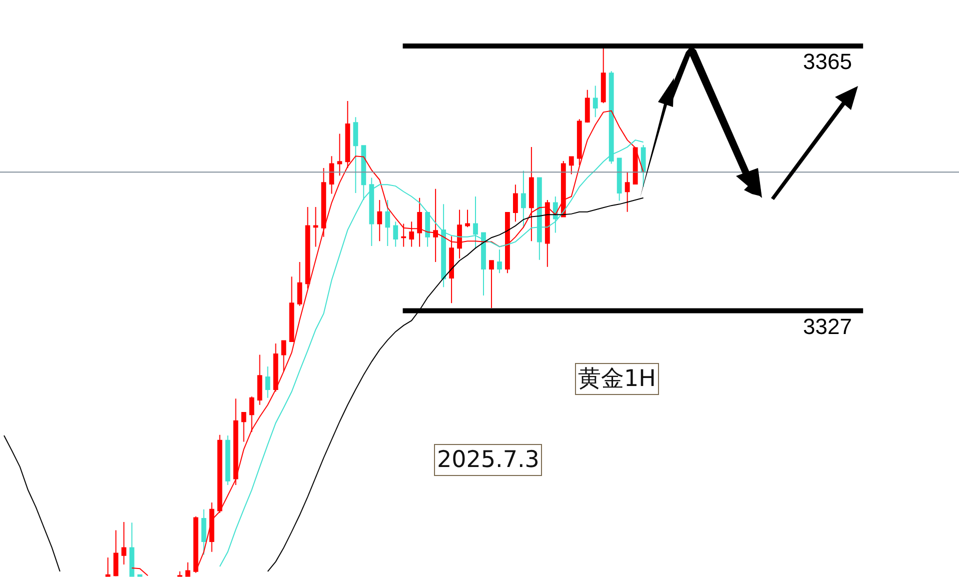 The width and height of the screenshot is (959, 577). What do you see at coordinates (827, 326) in the screenshot?
I see `ref-line-label: 3327` at bounding box center [827, 326].